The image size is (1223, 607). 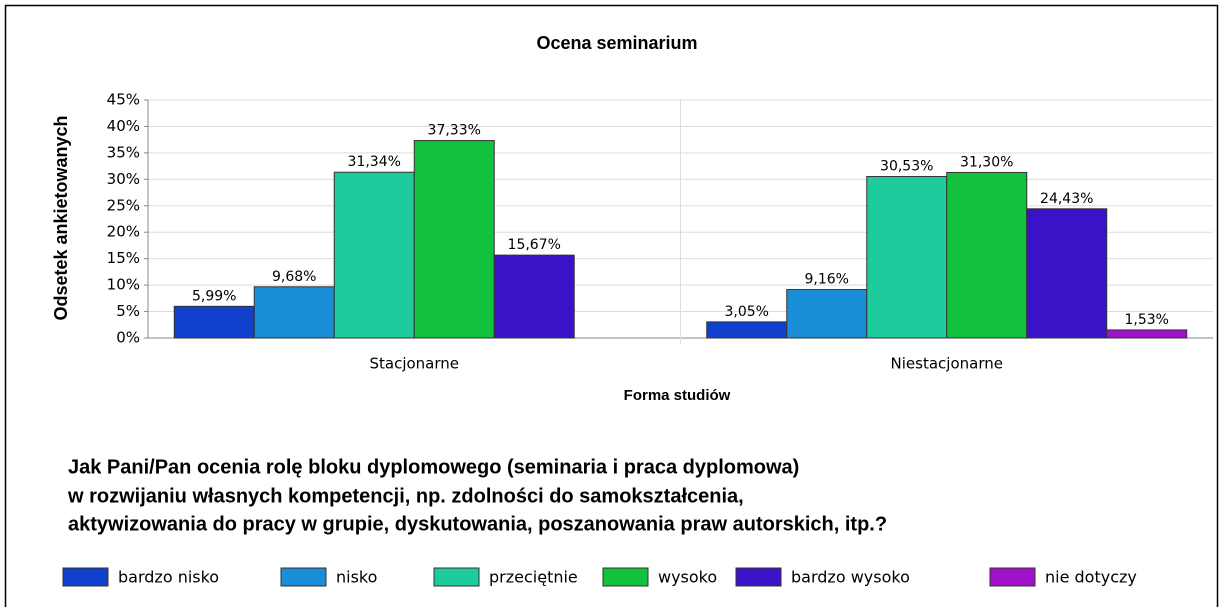 I want to click on legend-label: przeciętnie, so click(x=533, y=577).